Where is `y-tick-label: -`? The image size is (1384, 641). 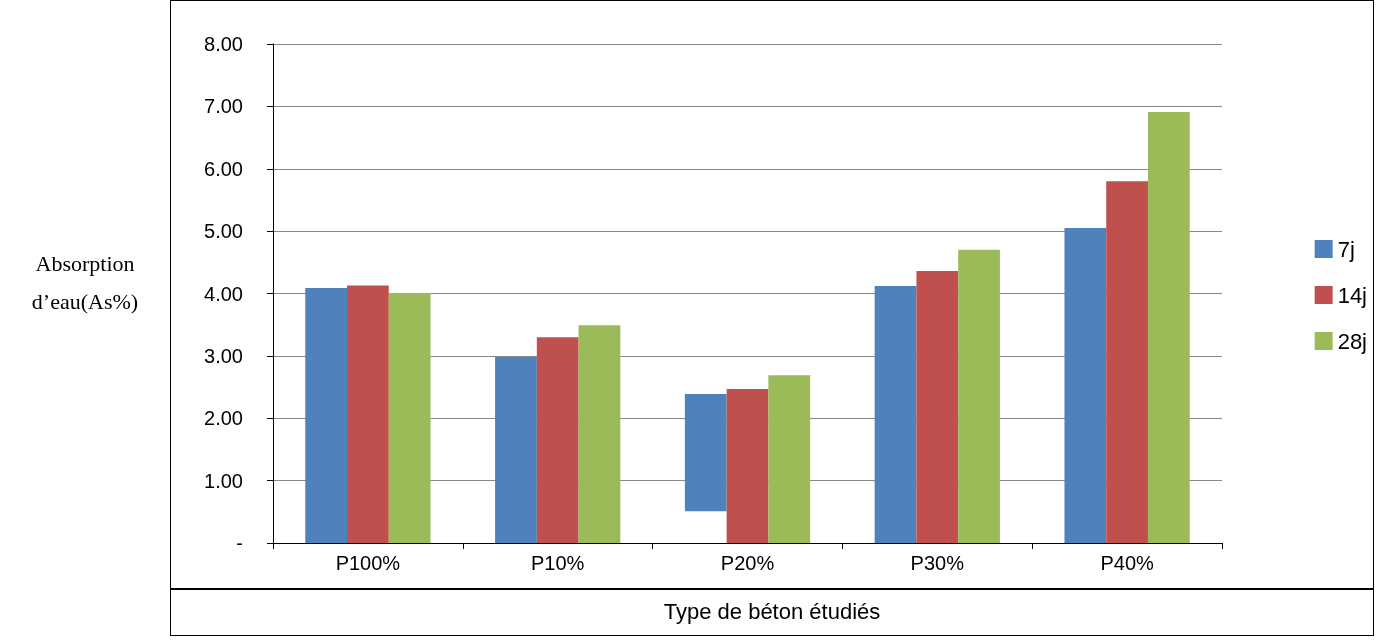
y-tick-label: - is located at coordinates (239, 543).